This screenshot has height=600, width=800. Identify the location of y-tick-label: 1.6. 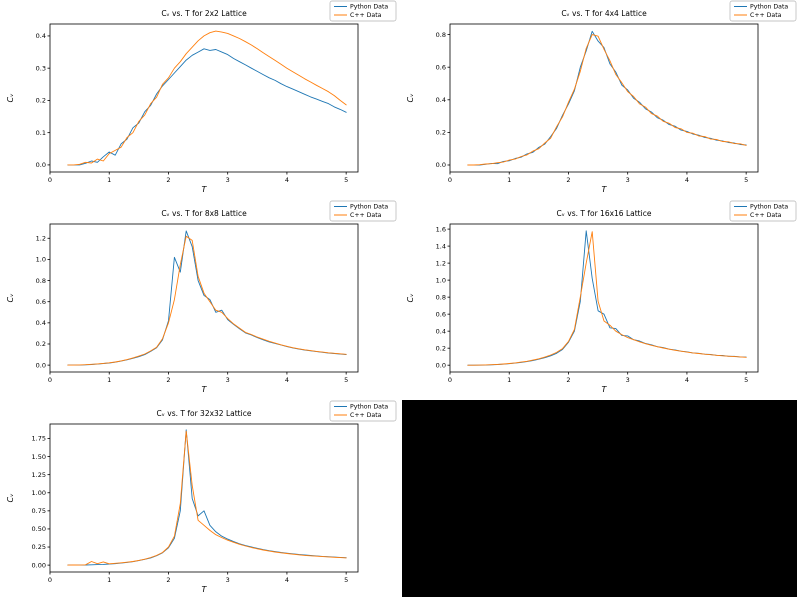
(441, 229).